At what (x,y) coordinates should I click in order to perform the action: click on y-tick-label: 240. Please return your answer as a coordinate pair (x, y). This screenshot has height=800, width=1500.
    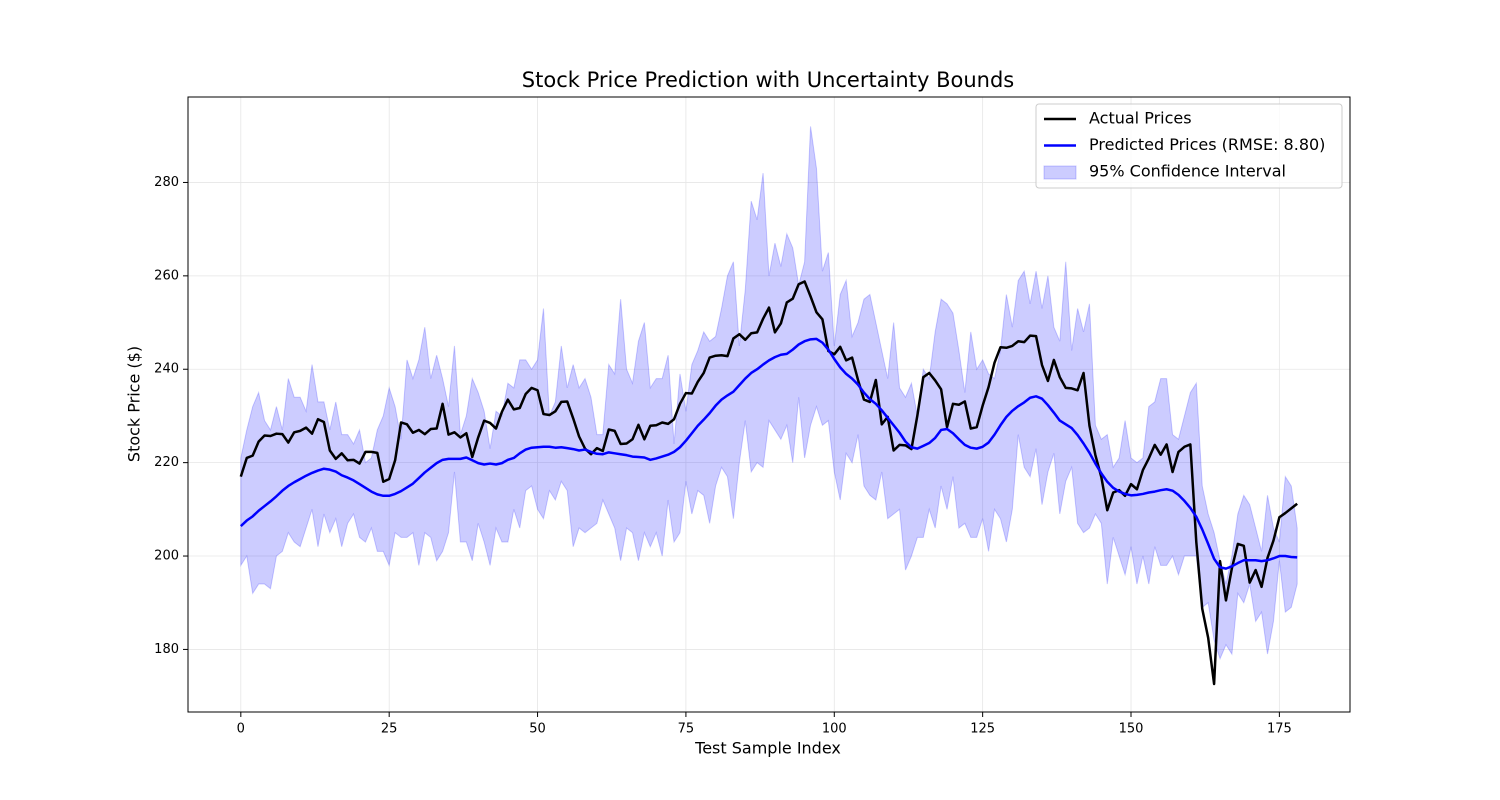
    Looking at the image, I should click on (166, 369).